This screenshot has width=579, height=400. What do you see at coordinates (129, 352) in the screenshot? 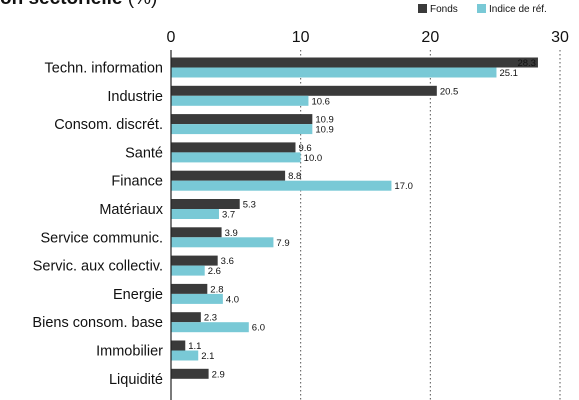
I see `category-label: Immobilier` at bounding box center [129, 352].